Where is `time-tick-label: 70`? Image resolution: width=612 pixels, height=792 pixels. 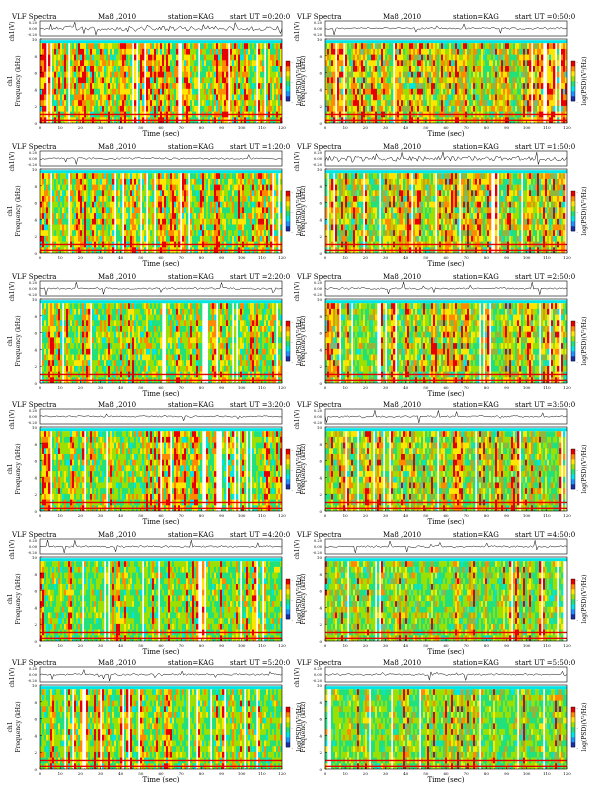
time-tick-label: 70 is located at coordinates (467, 127).